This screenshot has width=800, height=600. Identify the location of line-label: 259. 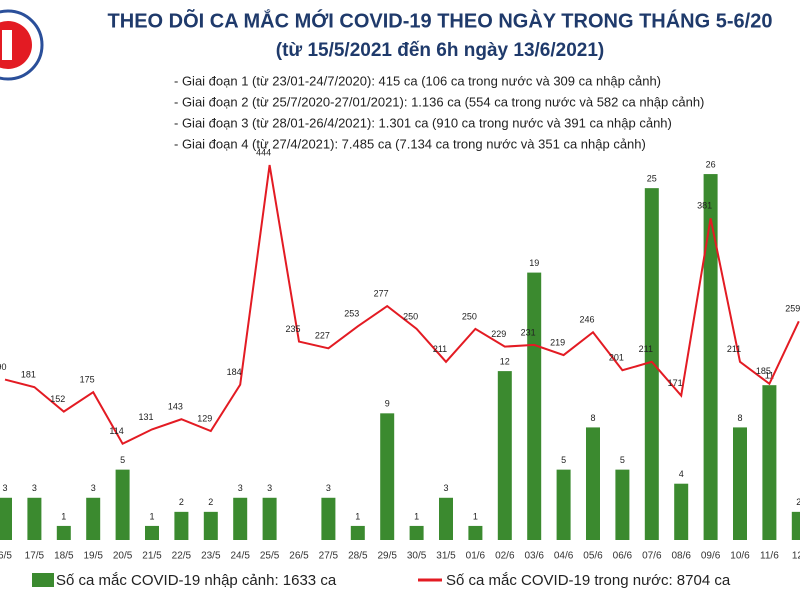
(792, 309).